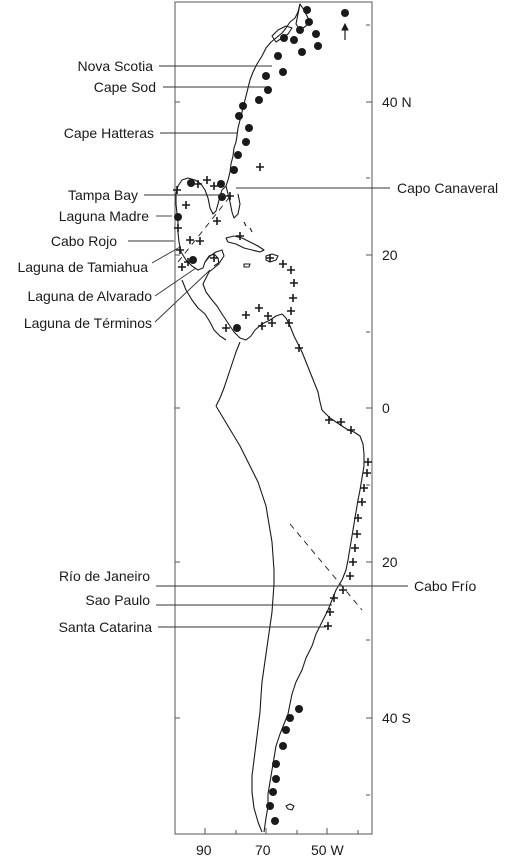 This screenshot has width=516, height=867. Describe the element at coordinates (386, 408) in the screenshot. I see `lat-label-0: 0` at that location.